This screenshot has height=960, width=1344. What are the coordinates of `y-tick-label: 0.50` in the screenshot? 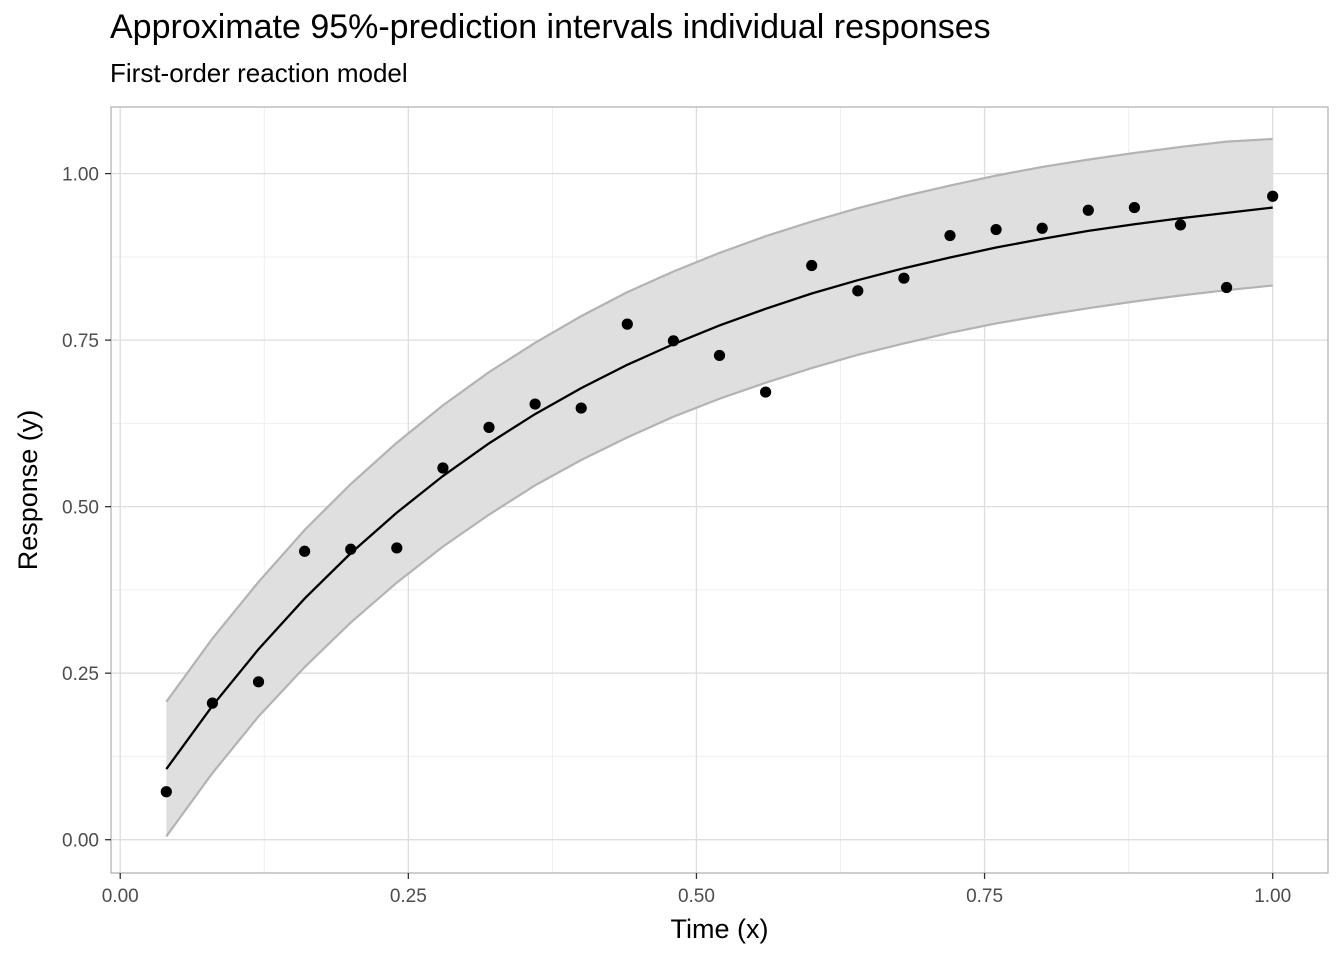 It's located at (80, 508).